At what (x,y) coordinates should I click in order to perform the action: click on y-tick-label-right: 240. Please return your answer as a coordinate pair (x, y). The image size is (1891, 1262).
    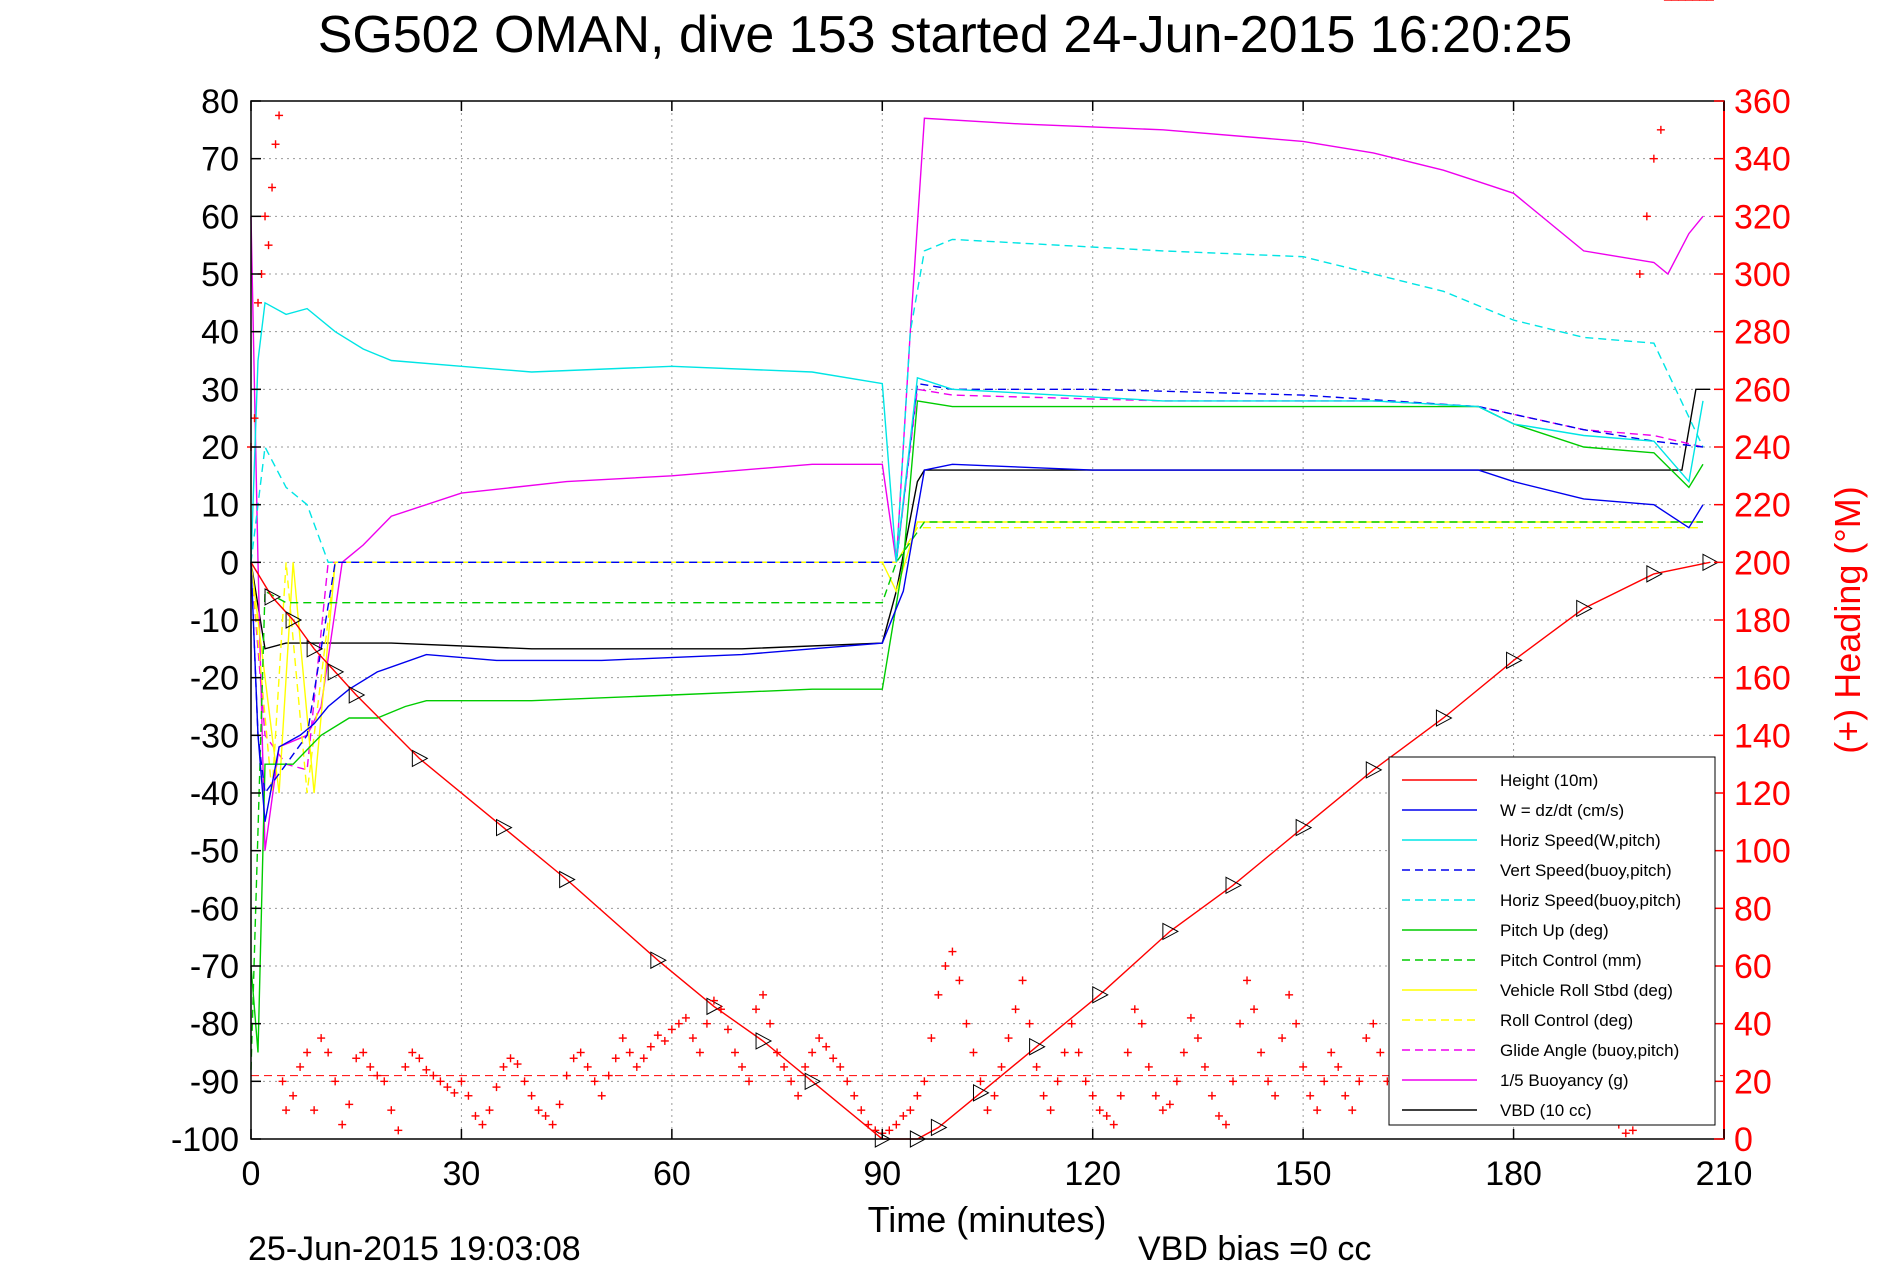
    Looking at the image, I should click on (1762, 448).